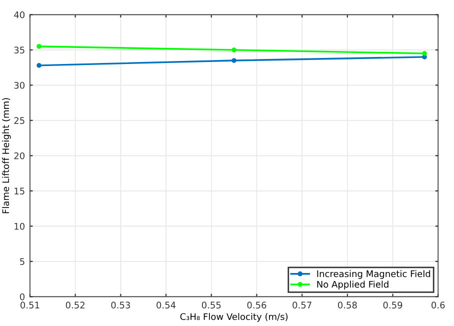 Image resolution: width=454 pixels, height=326 pixels. I want to click on x-tick-label: 0.53, so click(120, 305).